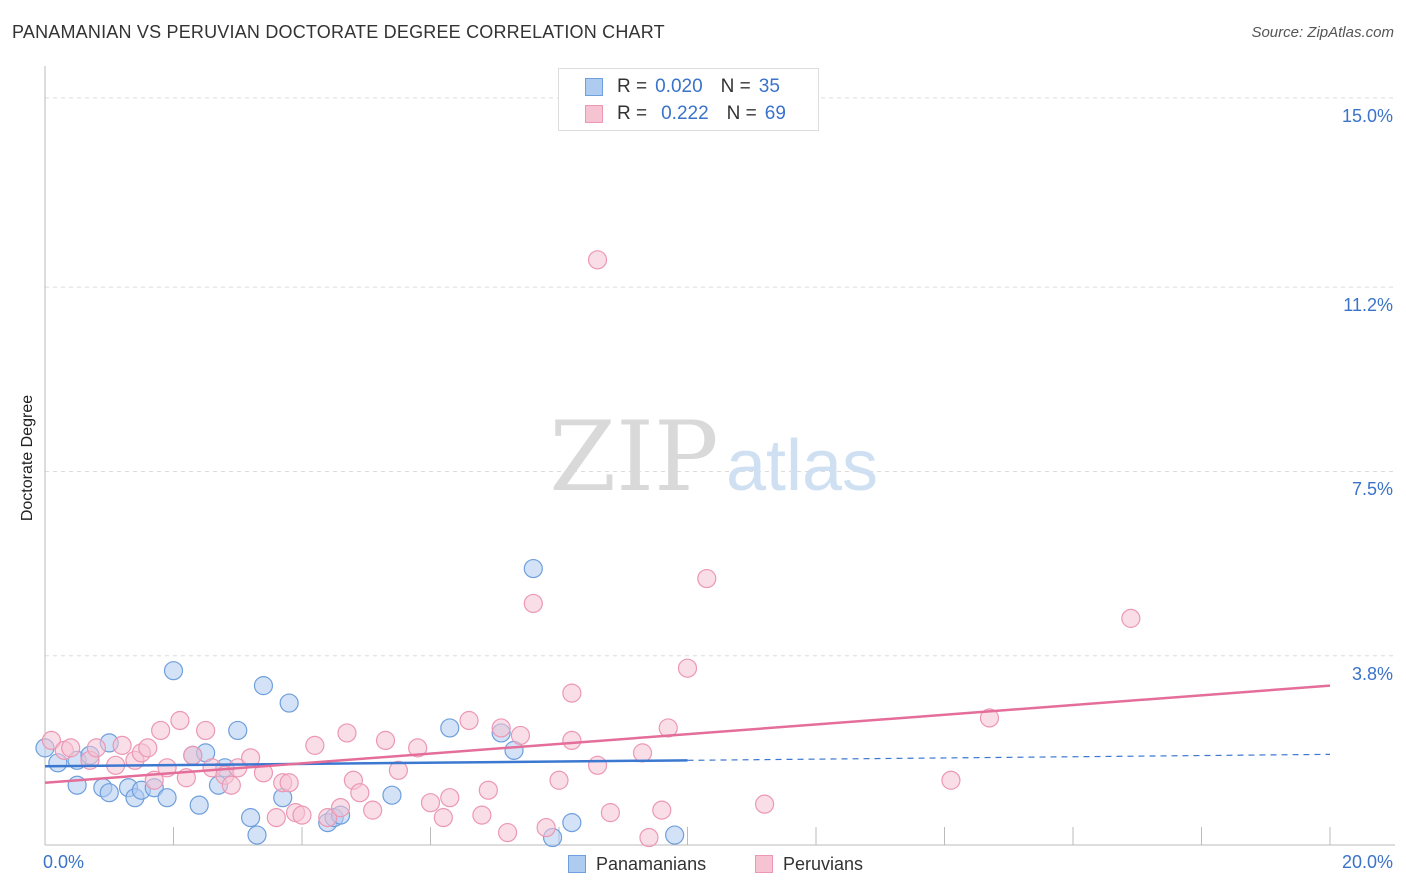 The height and width of the screenshot is (892, 1406). Describe the element at coordinates (679, 86) in the screenshot. I see `r-value: 0.020` at that location.